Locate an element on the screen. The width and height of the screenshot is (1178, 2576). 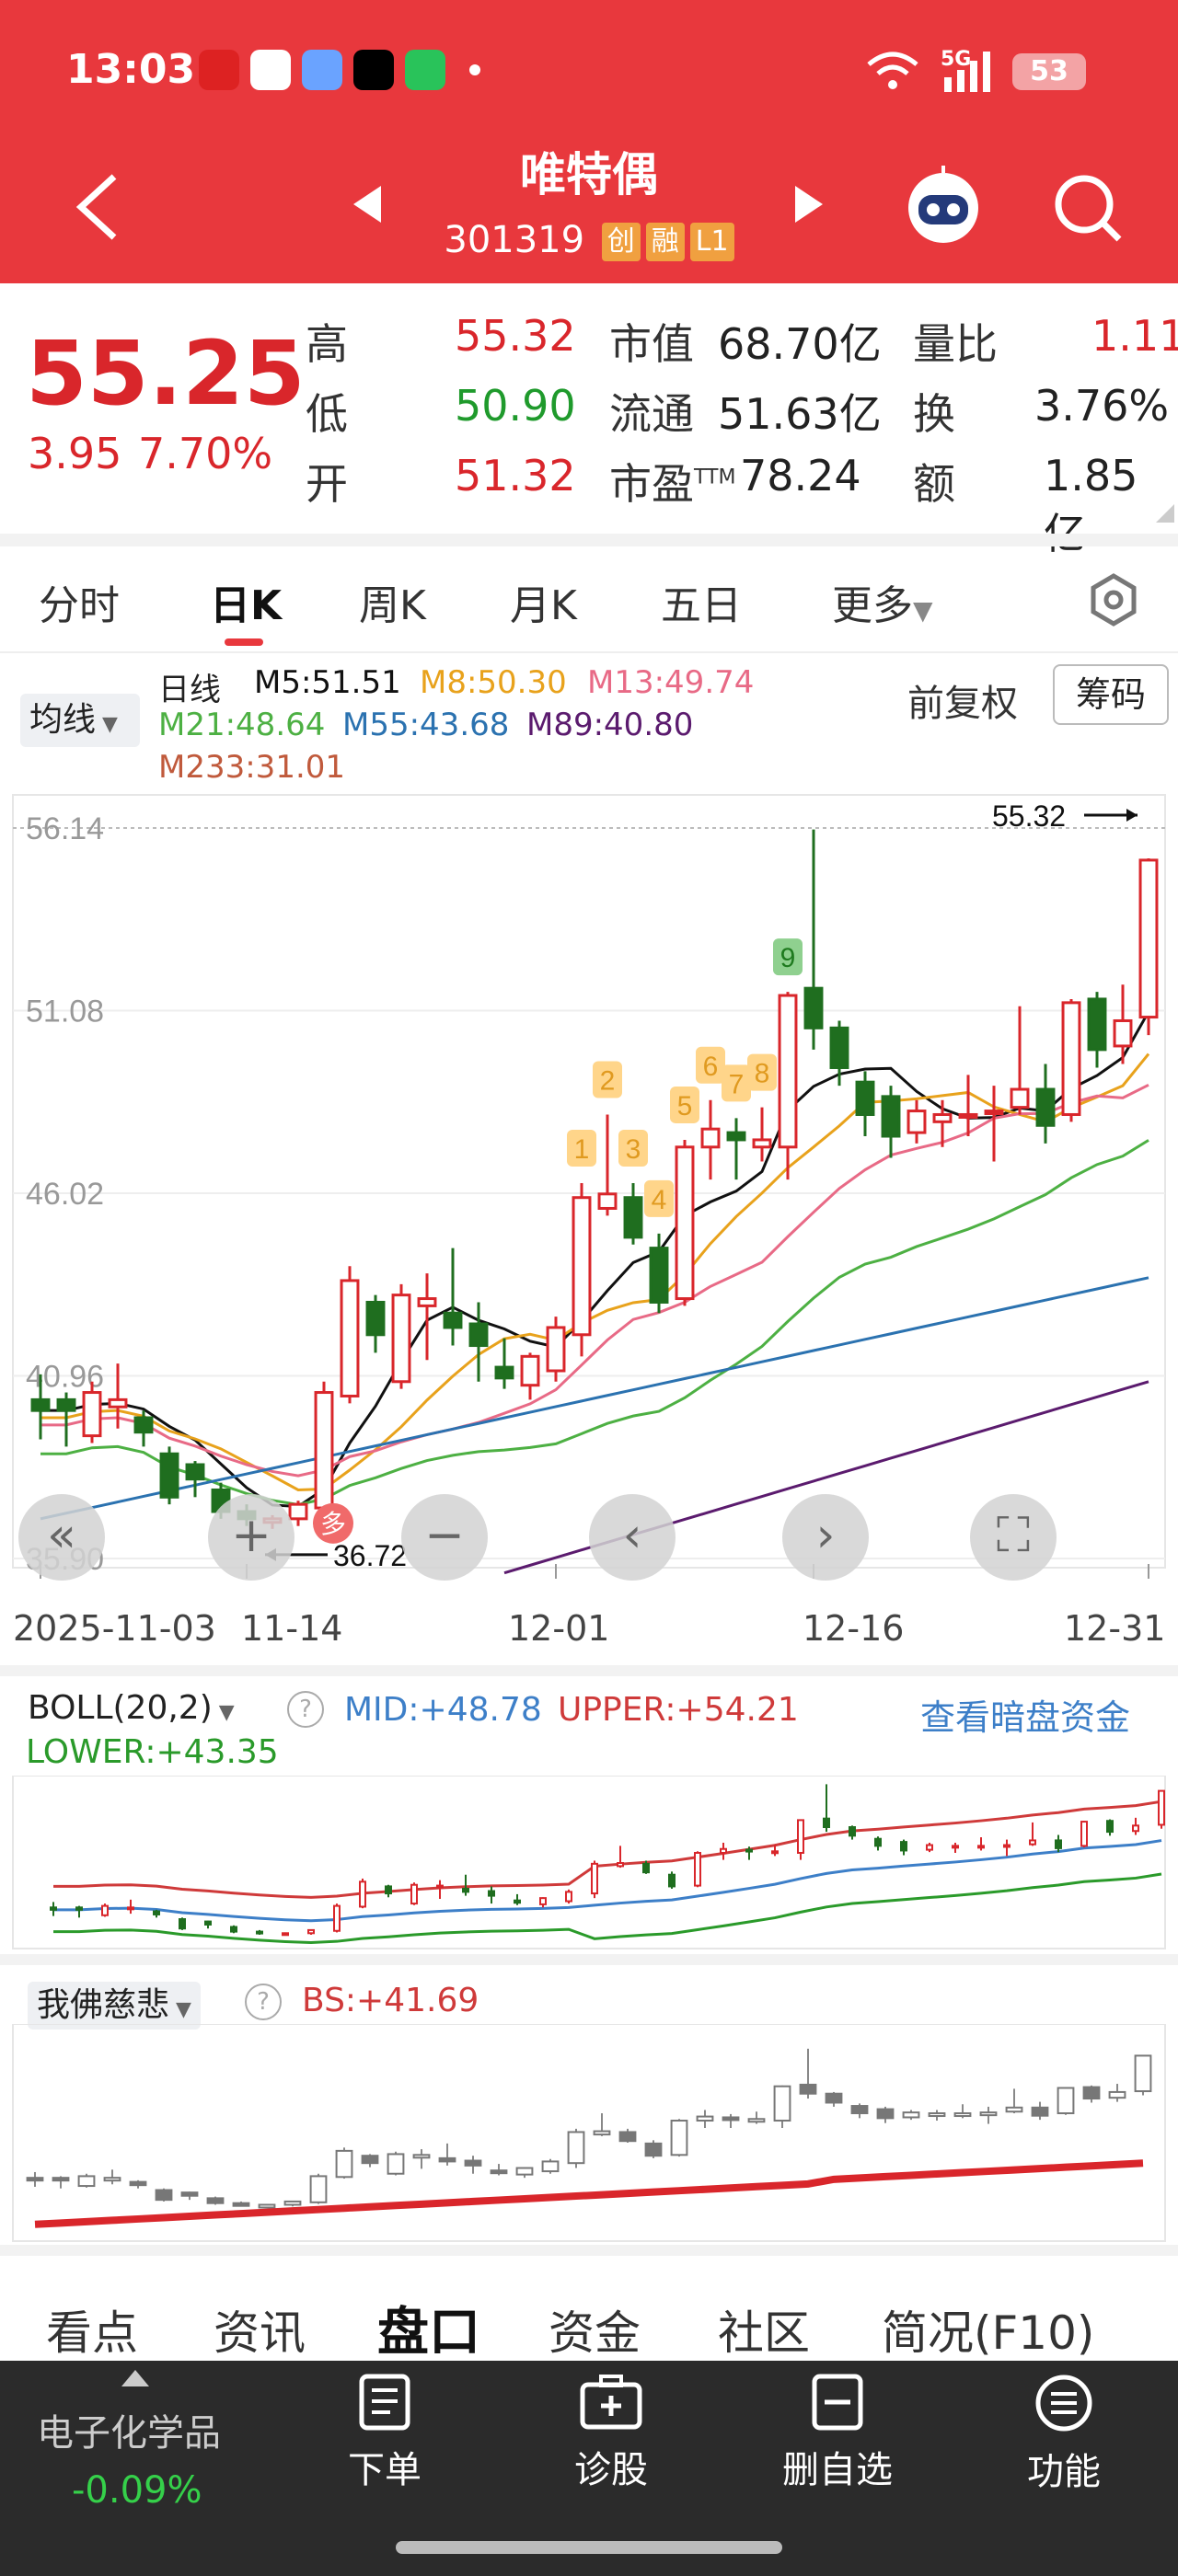
tab-more-label: 更多 is located at coordinates (872, 605).